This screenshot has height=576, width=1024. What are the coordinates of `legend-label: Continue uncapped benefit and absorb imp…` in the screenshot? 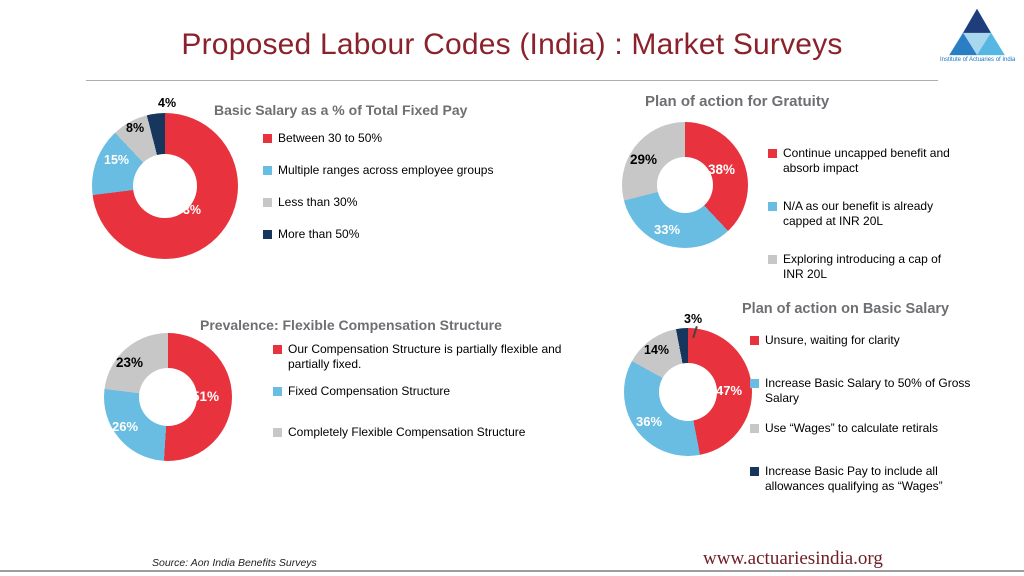 It's located at (866, 160).